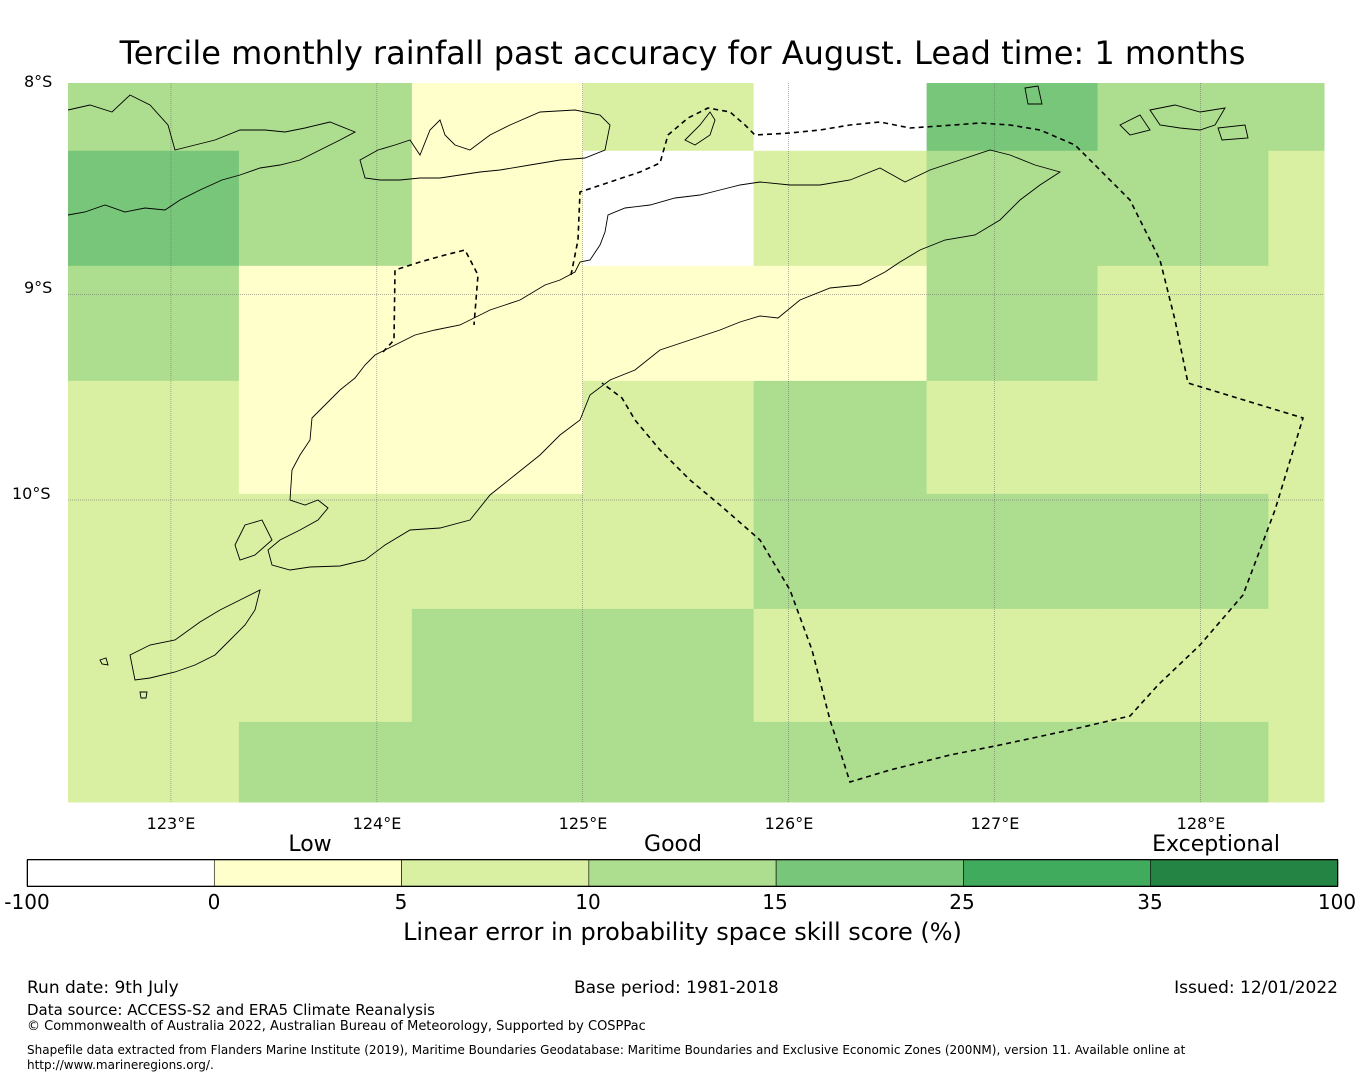 The height and width of the screenshot is (1080, 1365). Describe the element at coordinates (1150, 902) in the screenshot. I see `colorbar-tick: 35` at that location.